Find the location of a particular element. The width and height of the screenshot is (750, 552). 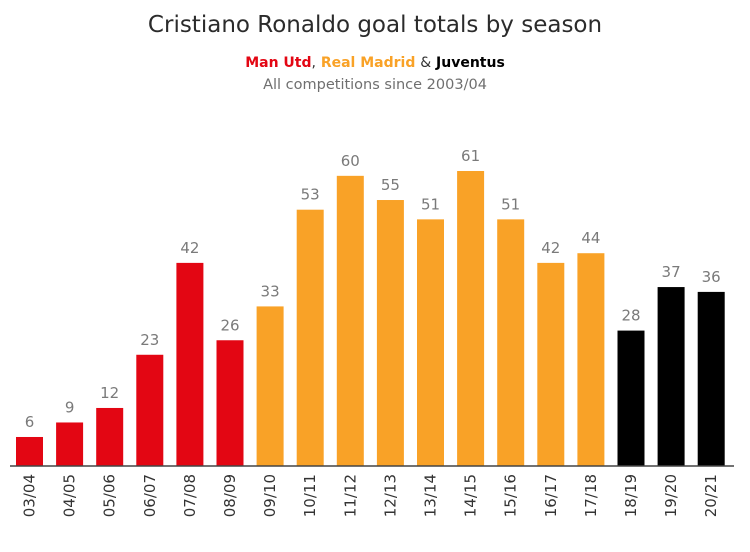

x-tick-label: 07/08 is located at coordinates (190, 495).